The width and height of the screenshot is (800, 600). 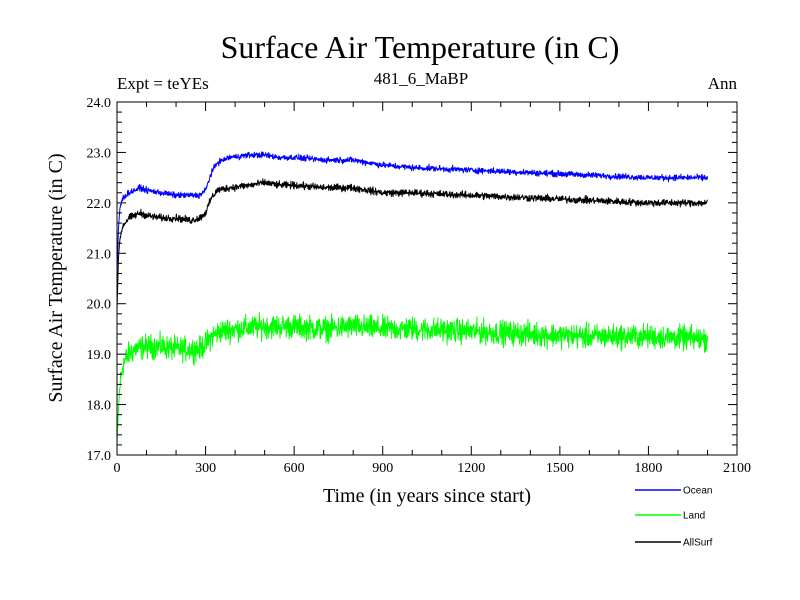 What do you see at coordinates (99, 254) in the screenshot?
I see `y-tick-label: 21.0` at bounding box center [99, 254].